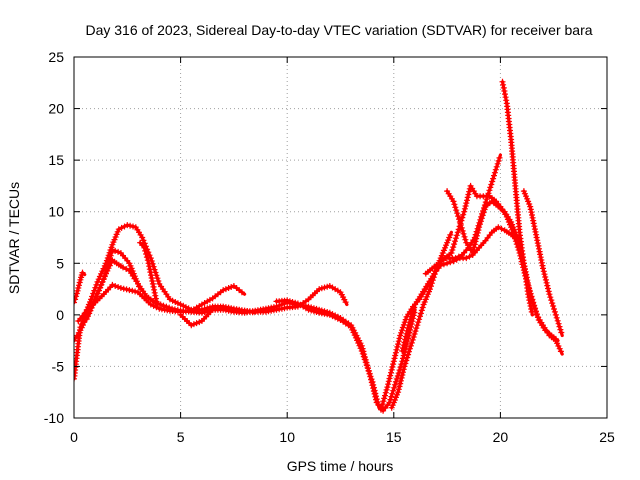  Describe the element at coordinates (287, 437) in the screenshot. I see `x-tick-label: 10` at that location.